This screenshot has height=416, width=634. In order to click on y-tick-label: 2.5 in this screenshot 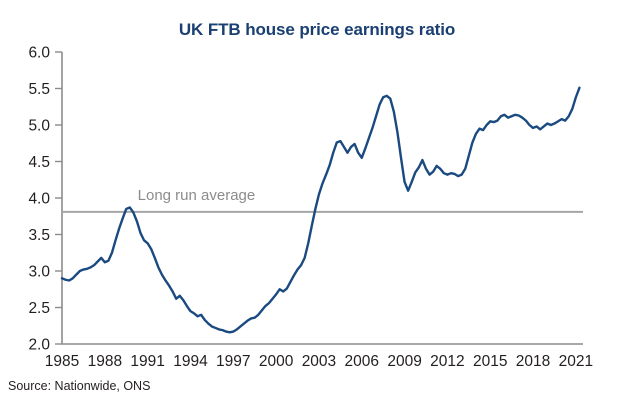, I will do `click(39, 308)`.